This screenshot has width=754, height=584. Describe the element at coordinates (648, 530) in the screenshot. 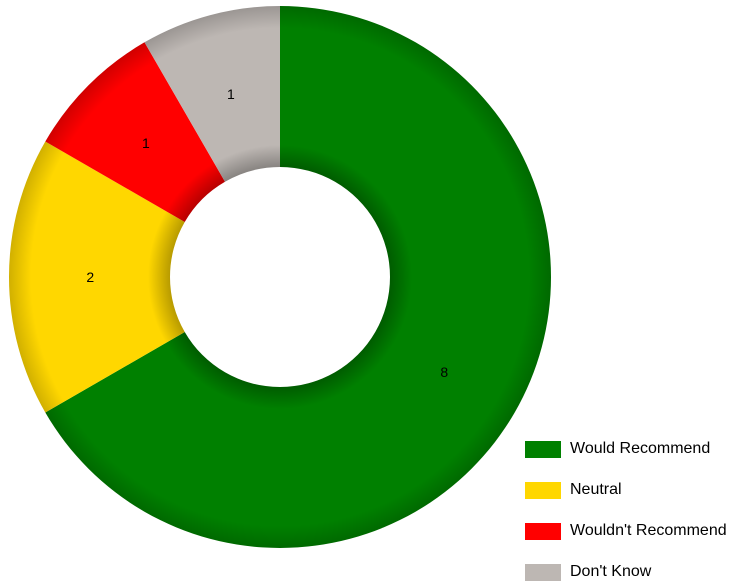

I see `legend-label: Wouldn't Recommend` at that location.